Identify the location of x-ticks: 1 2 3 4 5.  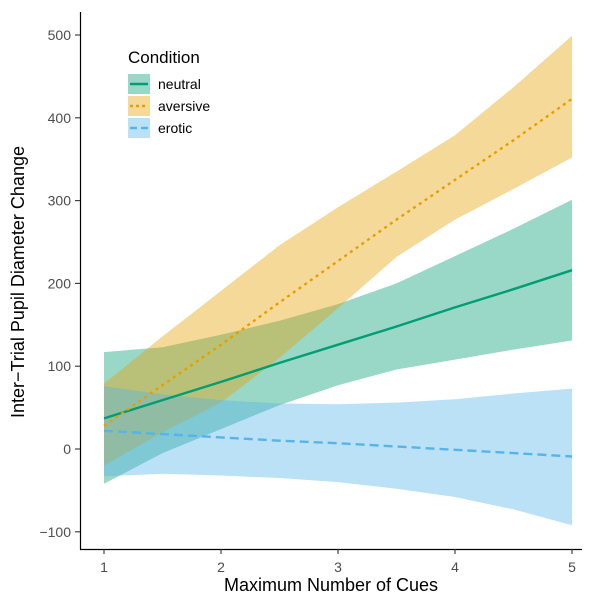
(338, 562).